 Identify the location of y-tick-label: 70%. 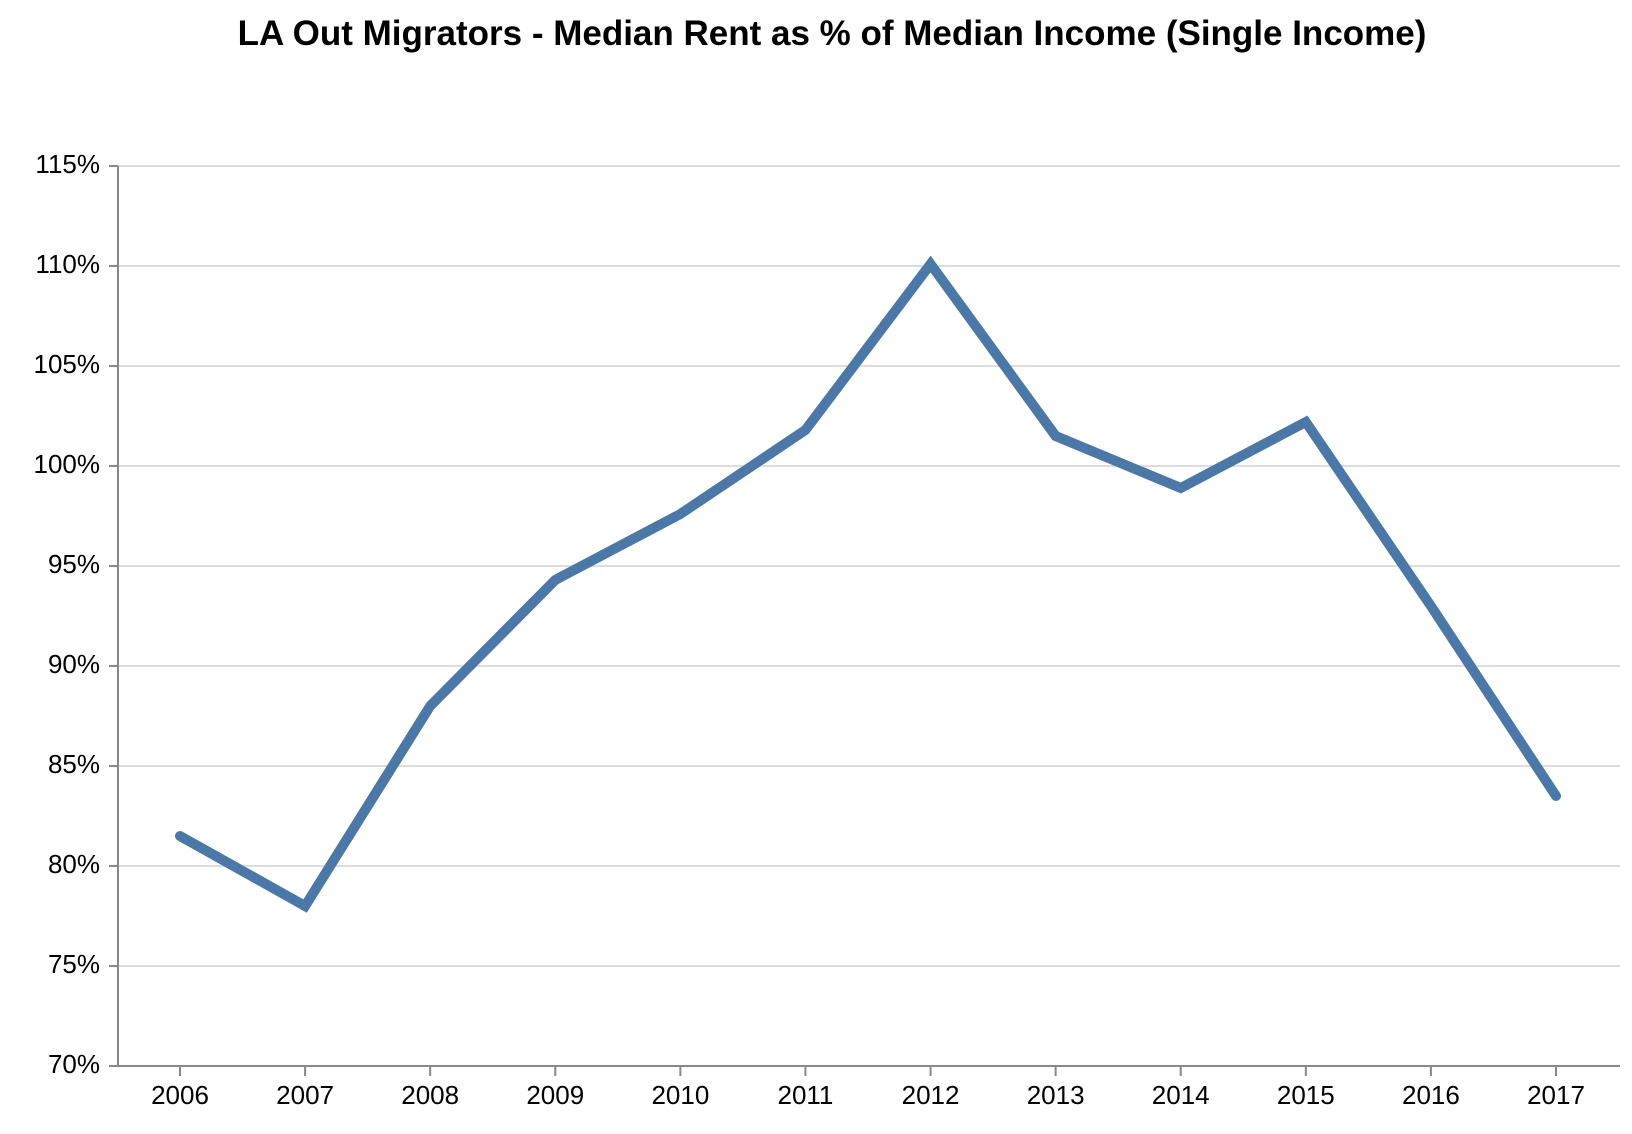
(74, 1064).